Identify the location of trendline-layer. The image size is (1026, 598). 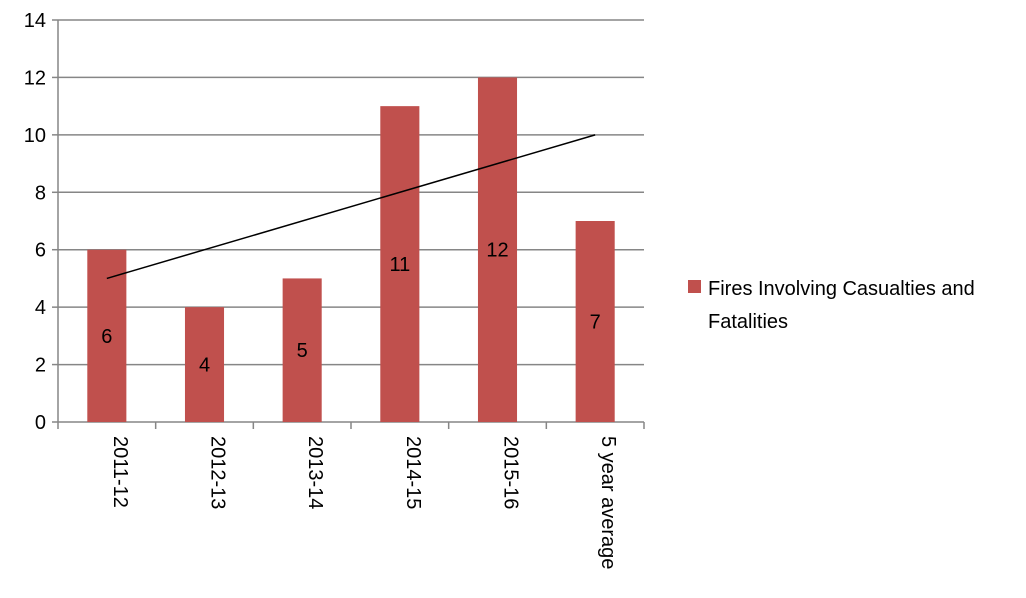
(351, 207).